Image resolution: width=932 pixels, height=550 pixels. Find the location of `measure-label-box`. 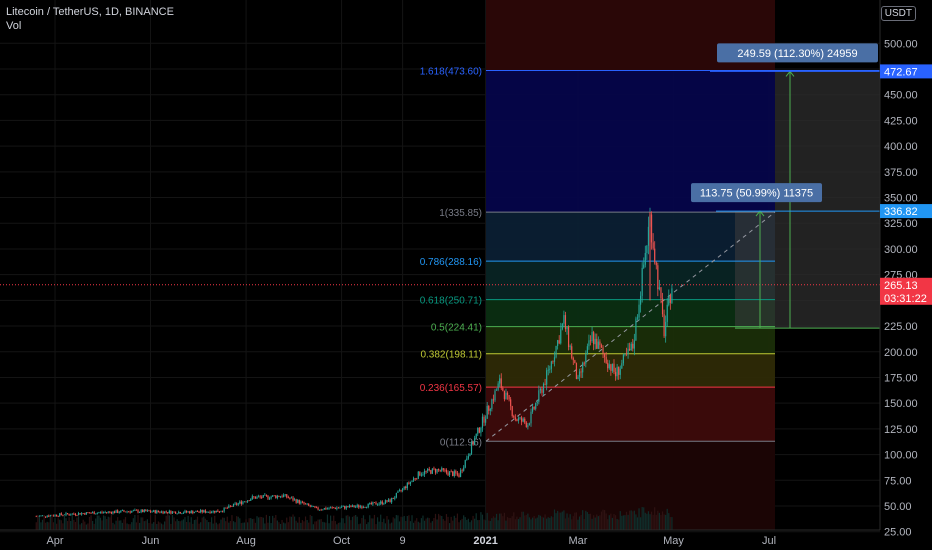

measure-label-box is located at coordinates (797, 53).